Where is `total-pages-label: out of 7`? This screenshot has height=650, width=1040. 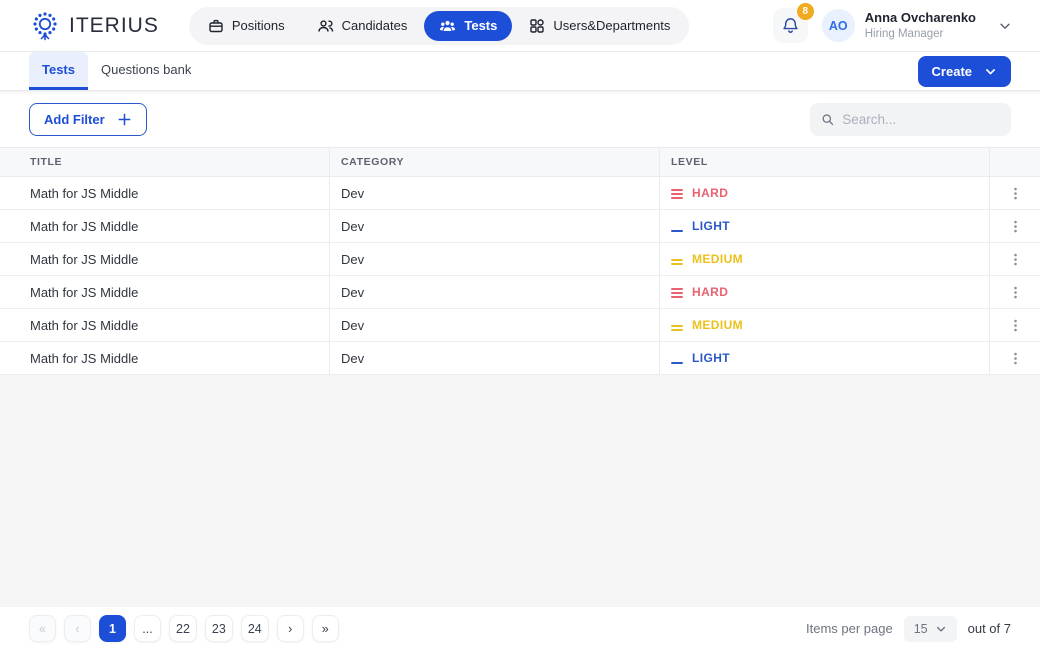 total-pages-label: out of 7 is located at coordinates (989, 628).